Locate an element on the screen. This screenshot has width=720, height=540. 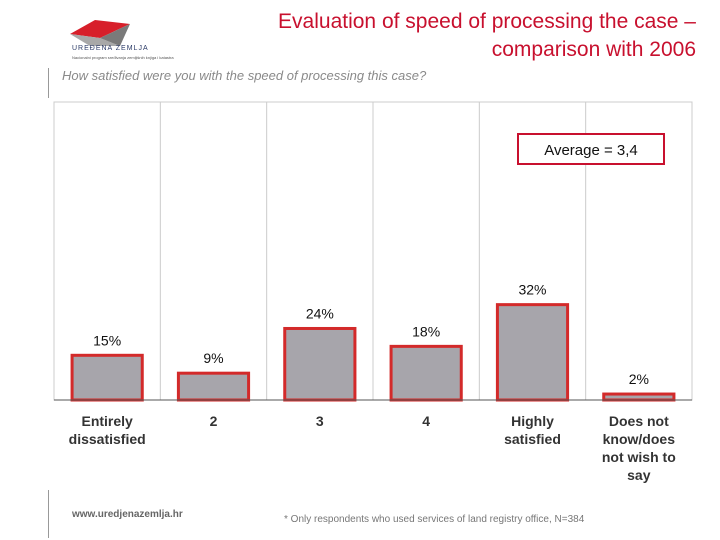
logo-name: UREĐENA ZEMLJA is located at coordinates (110, 48).